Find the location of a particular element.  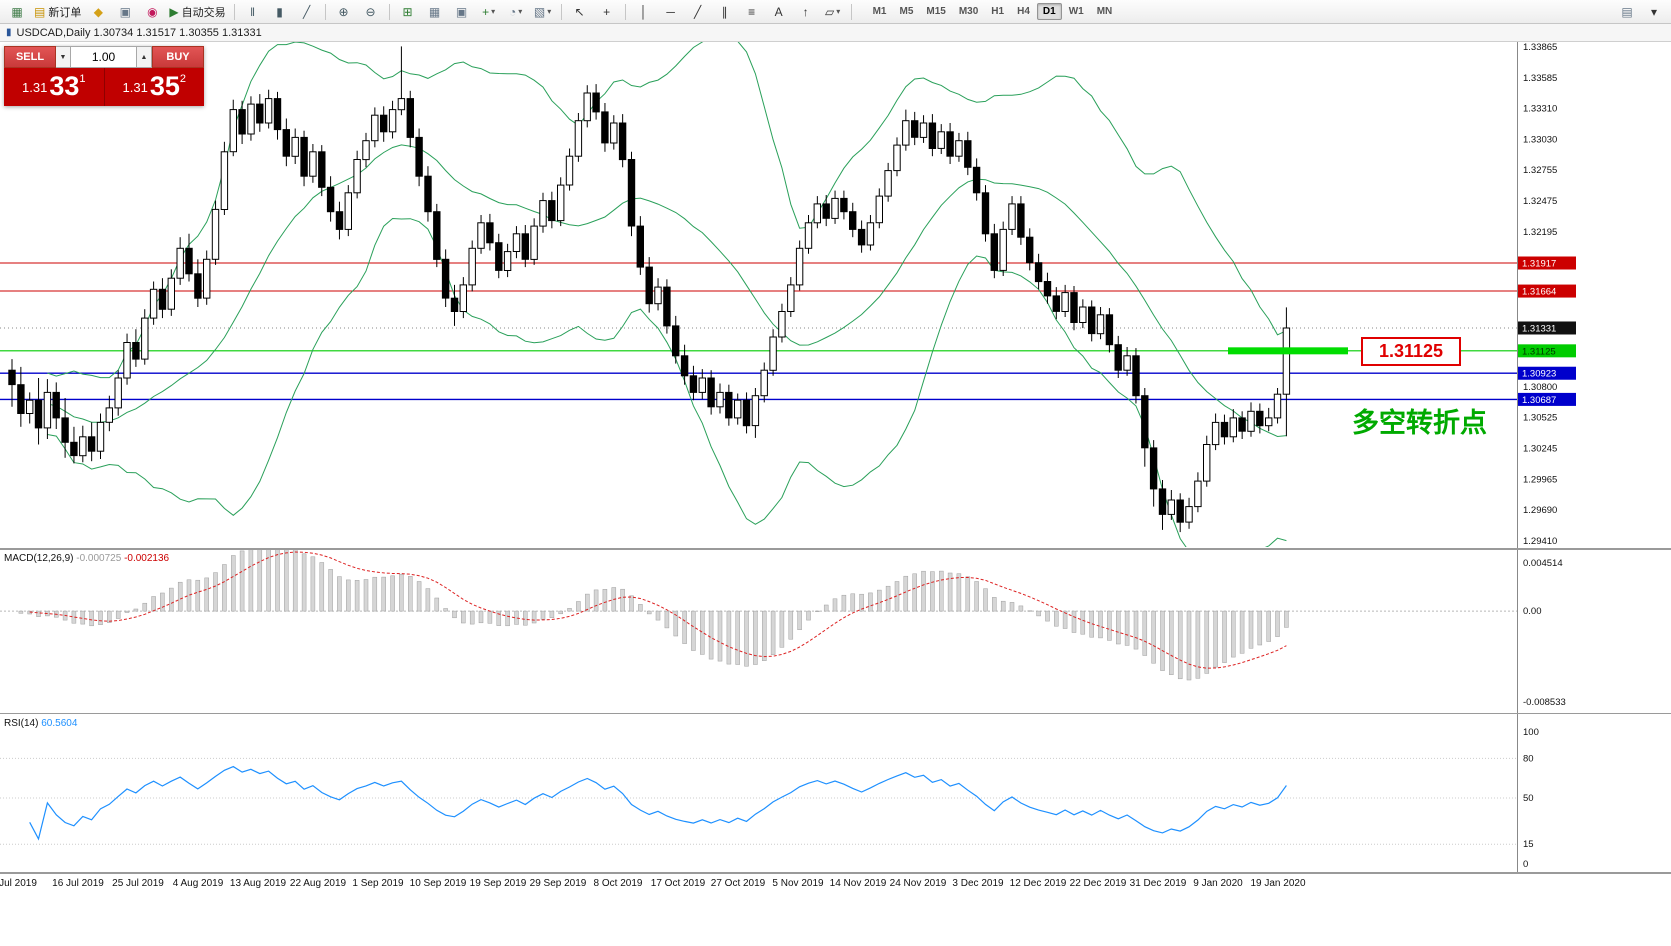

trendline-button: ╱ is located at coordinates (698, 12).